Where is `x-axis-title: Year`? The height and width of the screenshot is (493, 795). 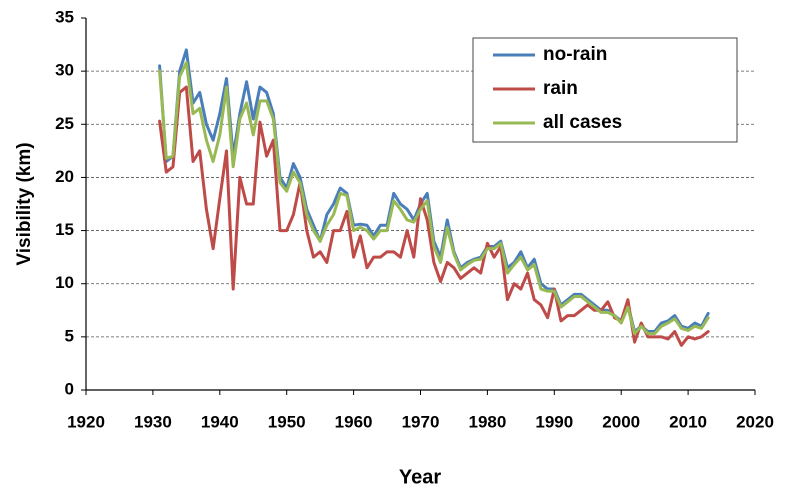
x-axis-title: Year is located at coordinates (420, 477).